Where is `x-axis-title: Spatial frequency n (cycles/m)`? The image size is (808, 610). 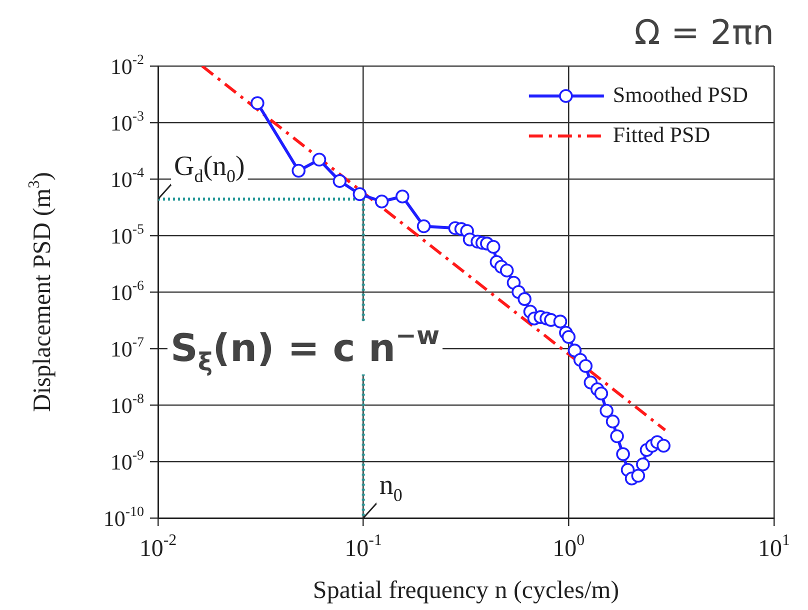 x-axis-title: Spatial frequency n (cycles/m) is located at coordinates (466, 590).